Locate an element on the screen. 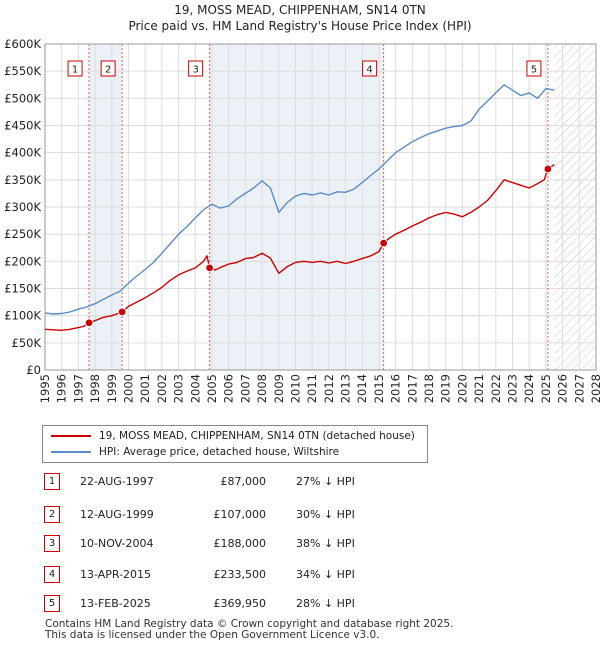 This screenshot has width=600, height=650. sale-price: £107,000 is located at coordinates (240, 514).